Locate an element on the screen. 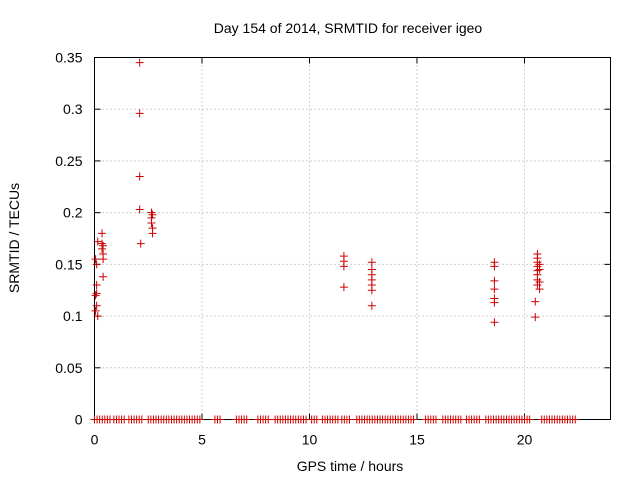 Image resolution: width=640 pixels, height=480 pixels. y-tick-label: 0.15 is located at coordinates (68, 264).